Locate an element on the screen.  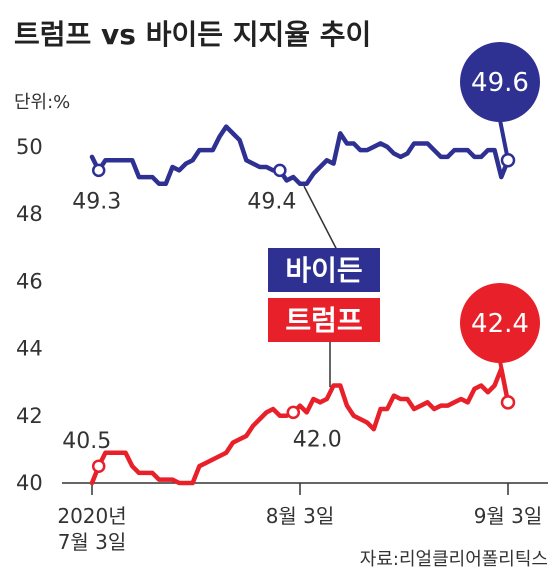
trump-end-label: 42.4 is located at coordinates (500, 324).